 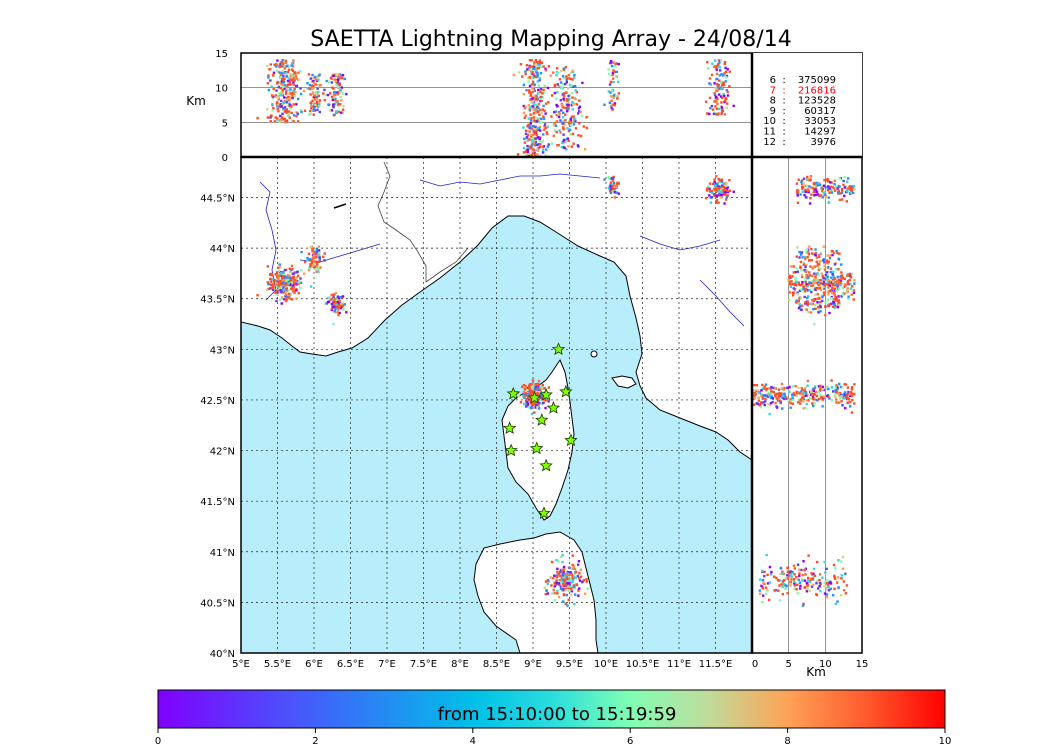 I want to click on station-count-sep: :, so click(x=783, y=111).